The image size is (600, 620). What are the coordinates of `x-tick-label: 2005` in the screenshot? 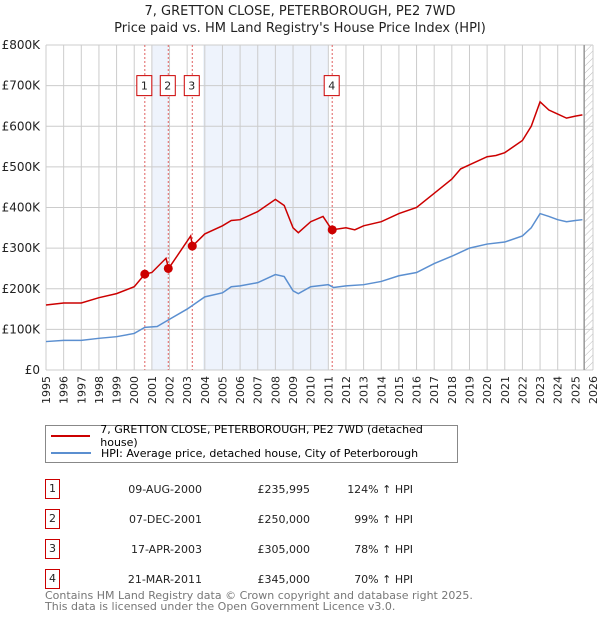 It's located at (222, 390).